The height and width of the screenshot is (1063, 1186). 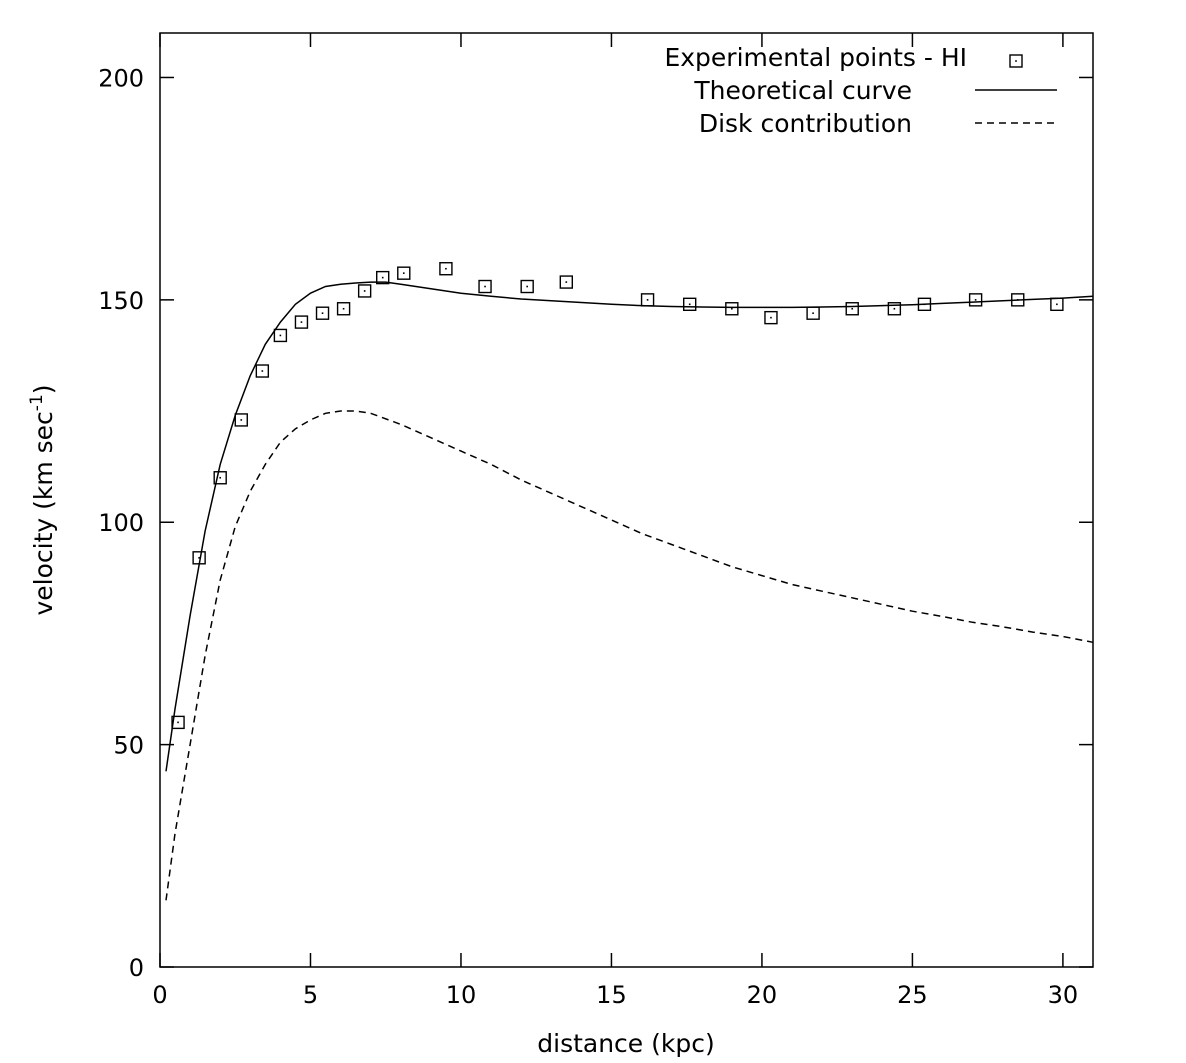 I want to click on data-point-16-dot, so click(x=647, y=300).